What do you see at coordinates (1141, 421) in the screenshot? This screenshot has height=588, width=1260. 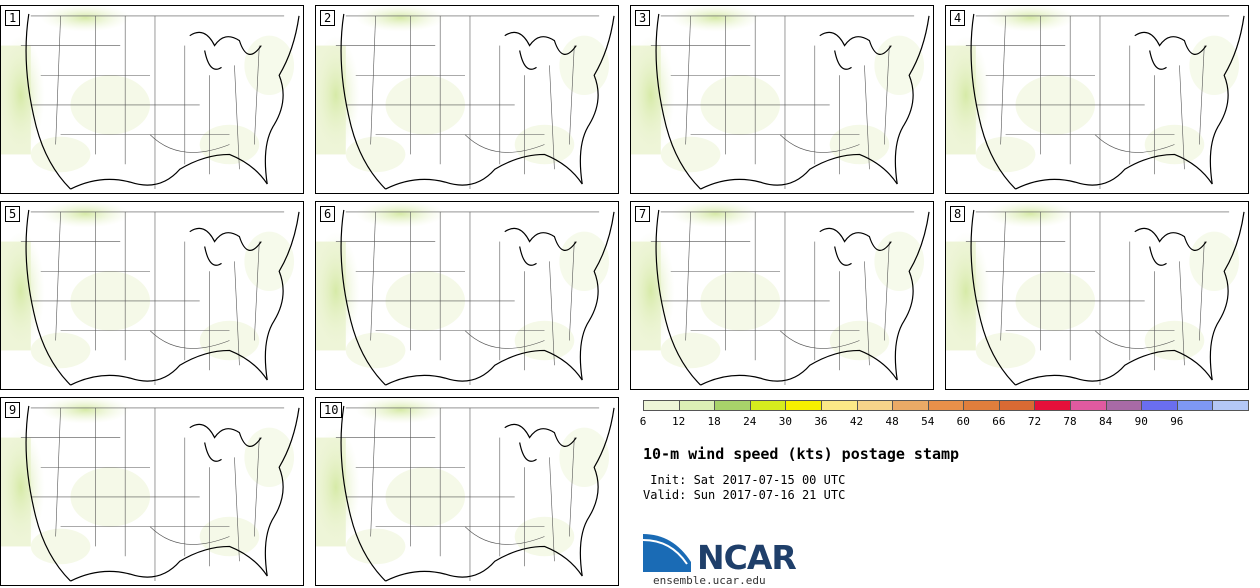 I see `colorbar-tick-label: 90` at bounding box center [1141, 421].